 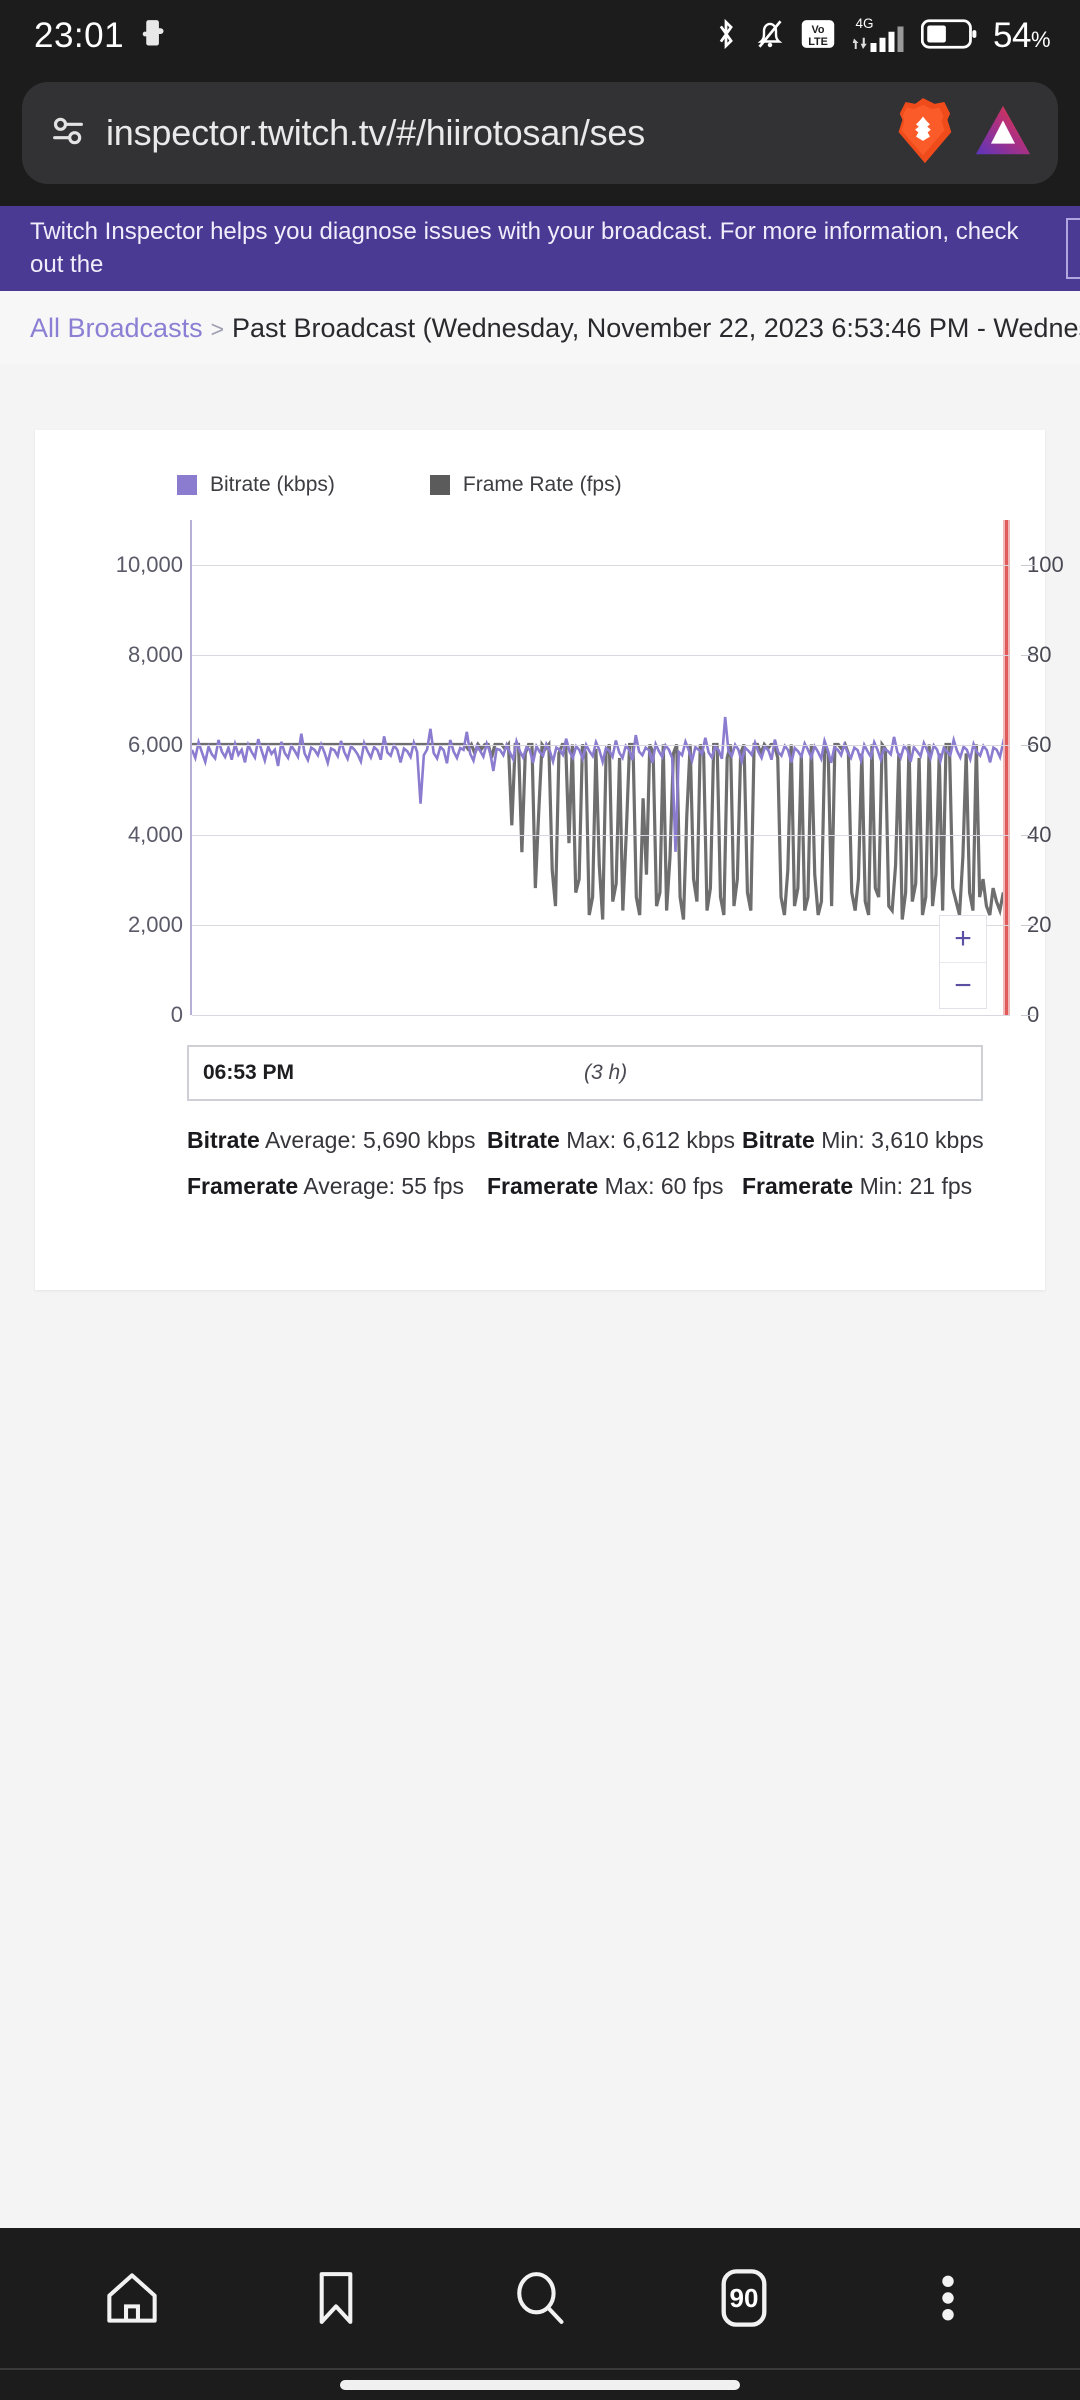 What do you see at coordinates (1033, 1014) in the screenshot?
I see `y-axis-right-tick: 0` at bounding box center [1033, 1014].